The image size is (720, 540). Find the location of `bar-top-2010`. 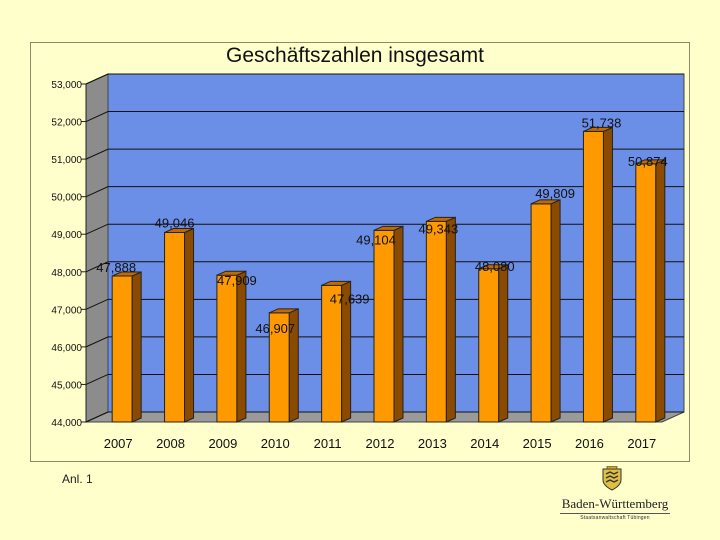

bar-top-2010 is located at coordinates (284, 311).